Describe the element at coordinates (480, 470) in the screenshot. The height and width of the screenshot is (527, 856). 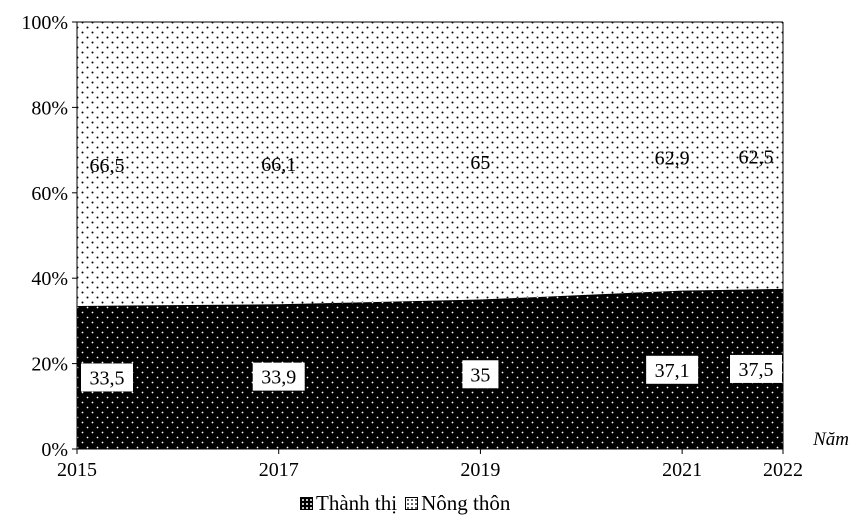
I see `x-tick-label: 2019` at that location.